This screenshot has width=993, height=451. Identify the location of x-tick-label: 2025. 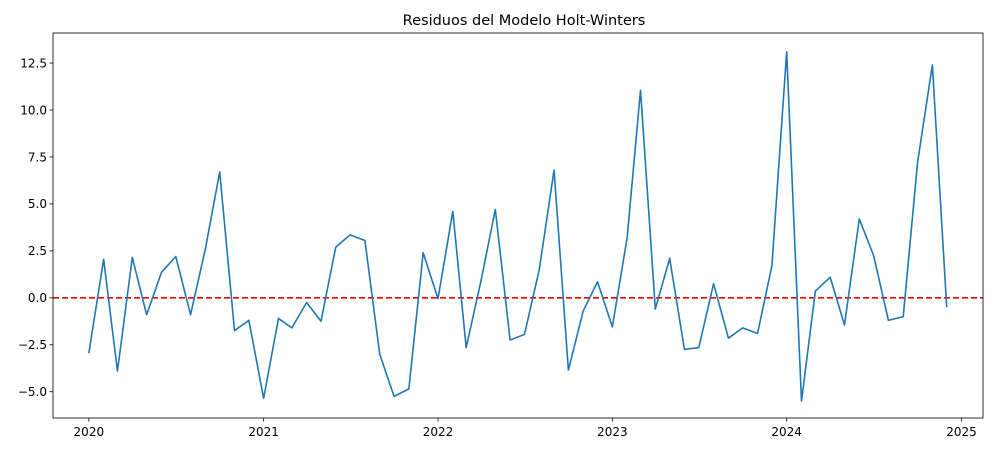
(961, 432).